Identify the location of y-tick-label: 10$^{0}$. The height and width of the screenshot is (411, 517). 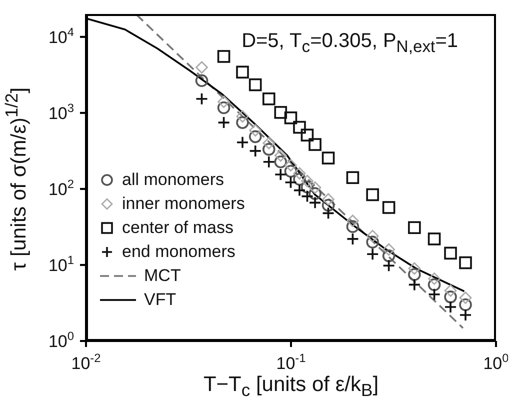
(61, 340).